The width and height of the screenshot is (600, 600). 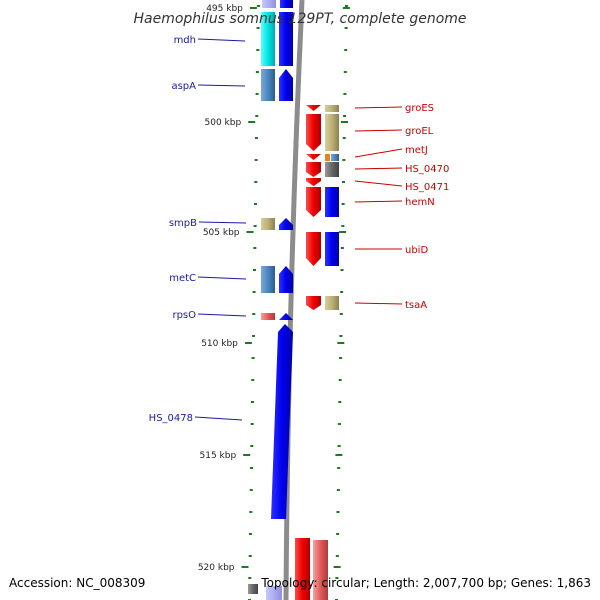 I want to click on gene-smpB-block, so click(x=268, y=224).